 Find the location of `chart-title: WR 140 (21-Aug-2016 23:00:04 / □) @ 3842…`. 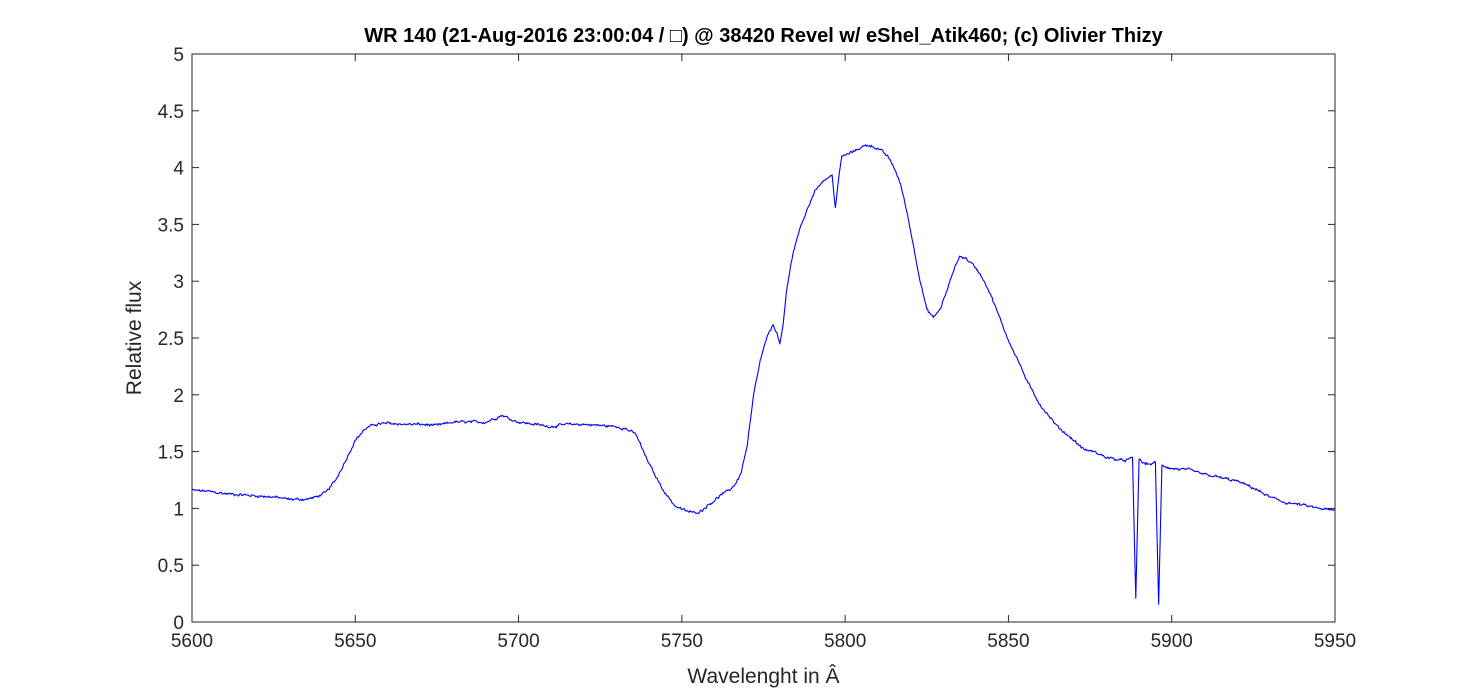

chart-title: WR 140 (21-Aug-2016 23:00:04 / □) @ 3842… is located at coordinates (763, 36).